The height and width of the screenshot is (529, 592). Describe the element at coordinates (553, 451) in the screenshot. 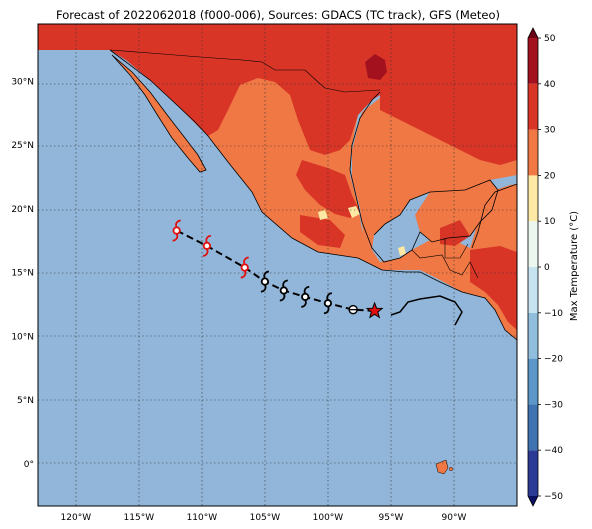

I see `colorbar-tick-label: −40` at that location.